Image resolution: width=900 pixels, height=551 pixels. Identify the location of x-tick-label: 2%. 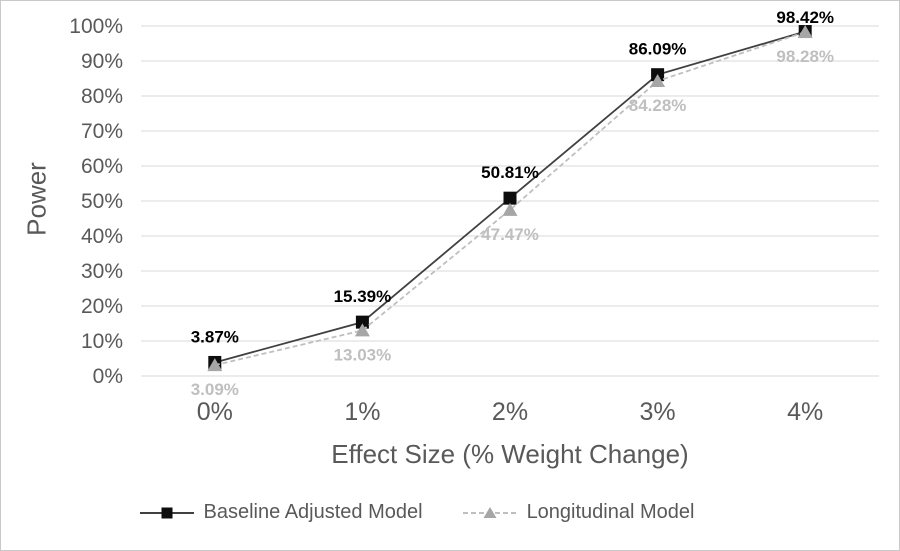
(510, 412).